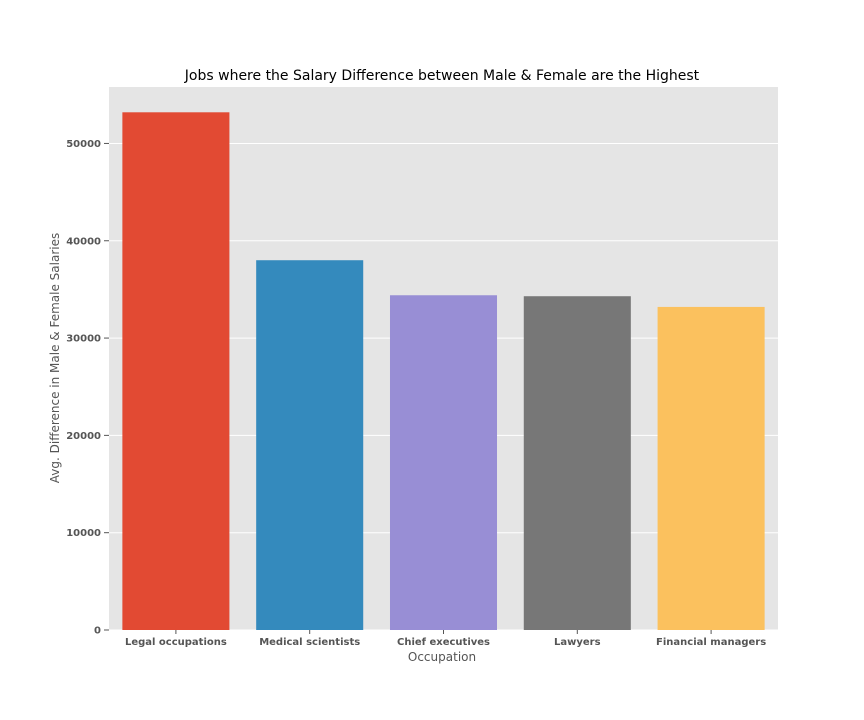 This screenshot has width=864, height=720. I want to click on y-tick-label: 40000, so click(83, 241).